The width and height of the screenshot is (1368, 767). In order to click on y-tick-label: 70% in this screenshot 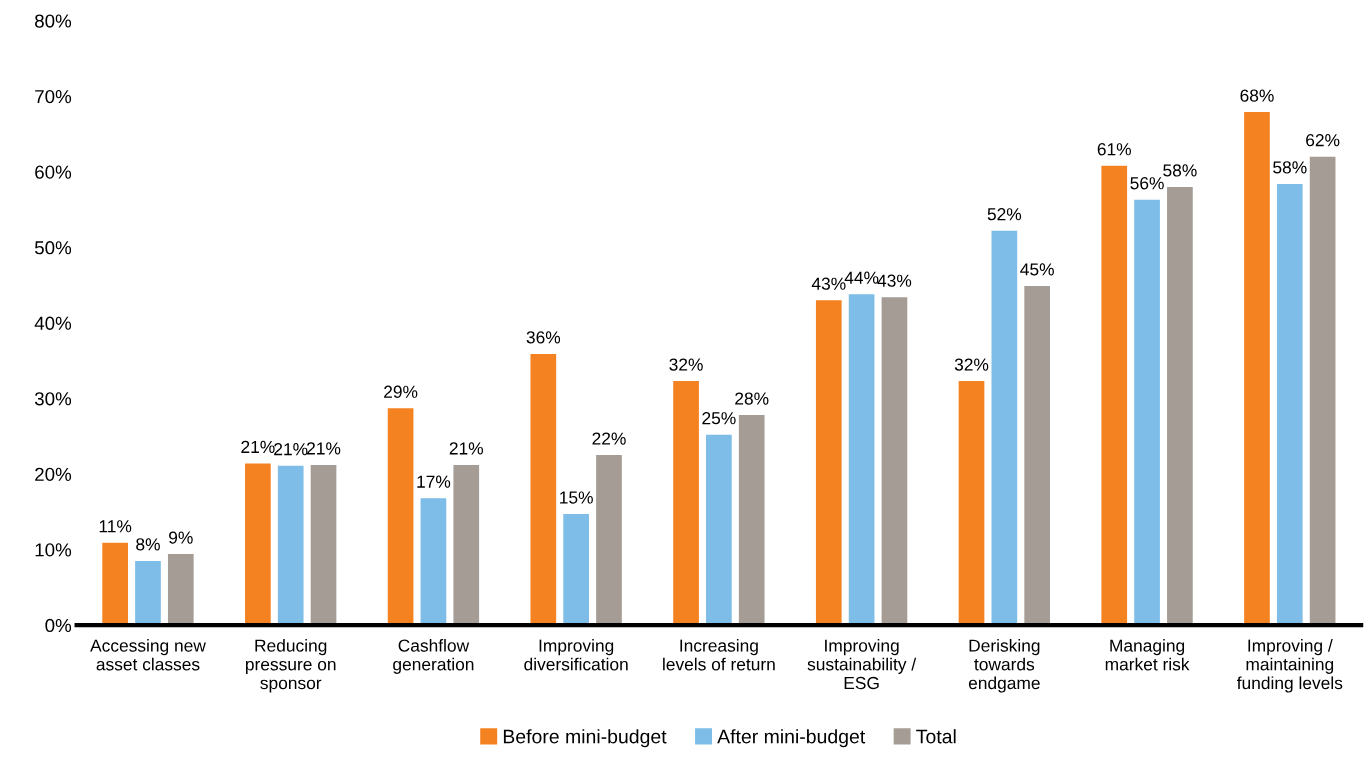, I will do `click(53, 96)`.